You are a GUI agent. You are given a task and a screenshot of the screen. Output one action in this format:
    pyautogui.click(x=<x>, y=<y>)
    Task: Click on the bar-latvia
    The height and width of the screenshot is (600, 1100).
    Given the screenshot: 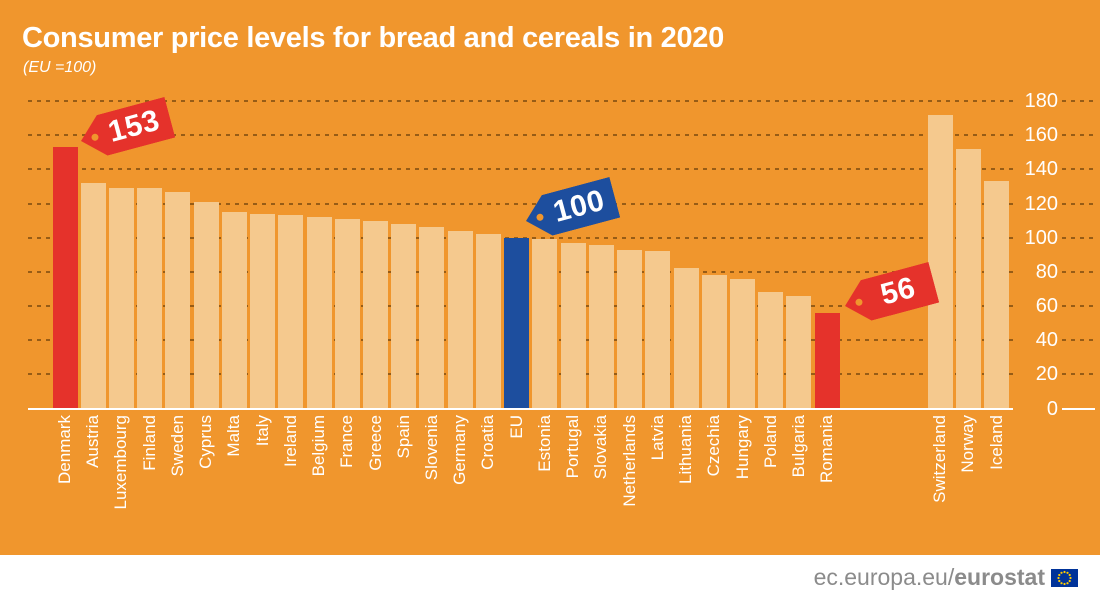 What is the action you would take?
    pyautogui.click(x=658, y=330)
    